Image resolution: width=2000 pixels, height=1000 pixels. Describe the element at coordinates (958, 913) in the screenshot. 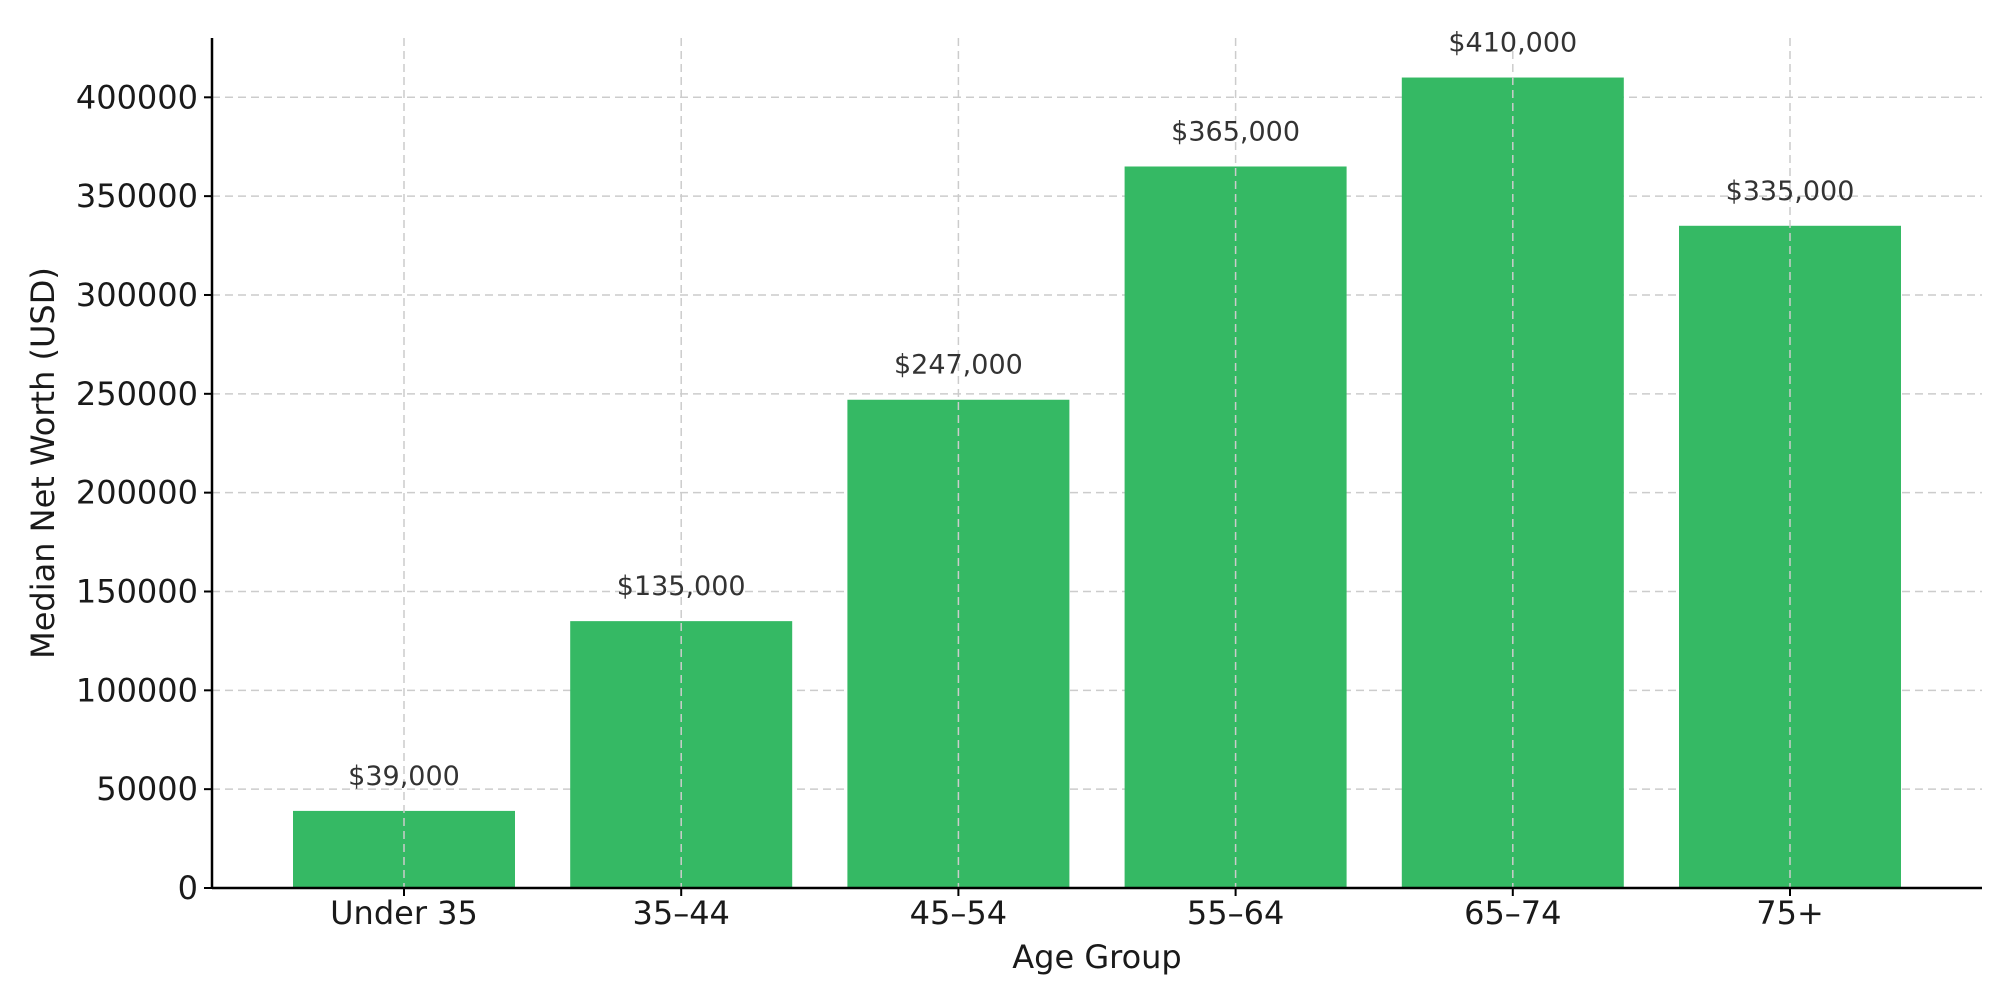

I see `x-tick-label: 45–54` at that location.